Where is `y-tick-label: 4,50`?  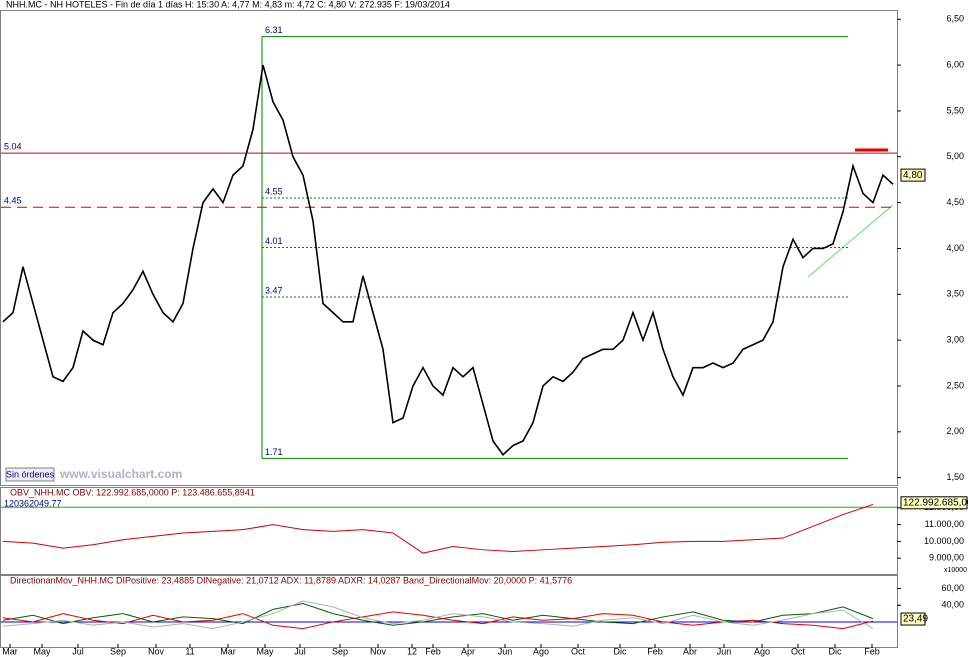
y-tick-label: 4,50 is located at coordinates (955, 202).